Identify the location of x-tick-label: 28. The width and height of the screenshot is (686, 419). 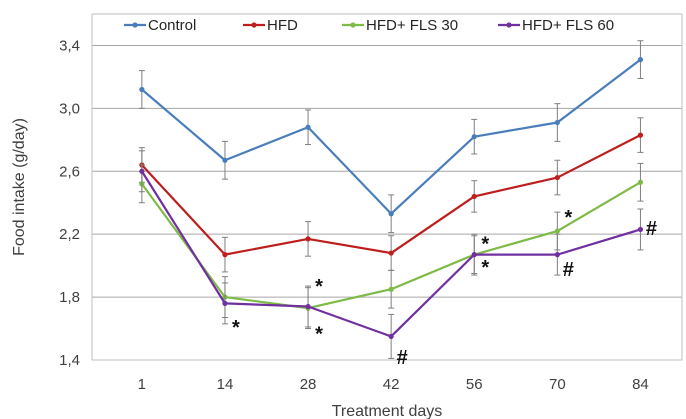
(308, 384).